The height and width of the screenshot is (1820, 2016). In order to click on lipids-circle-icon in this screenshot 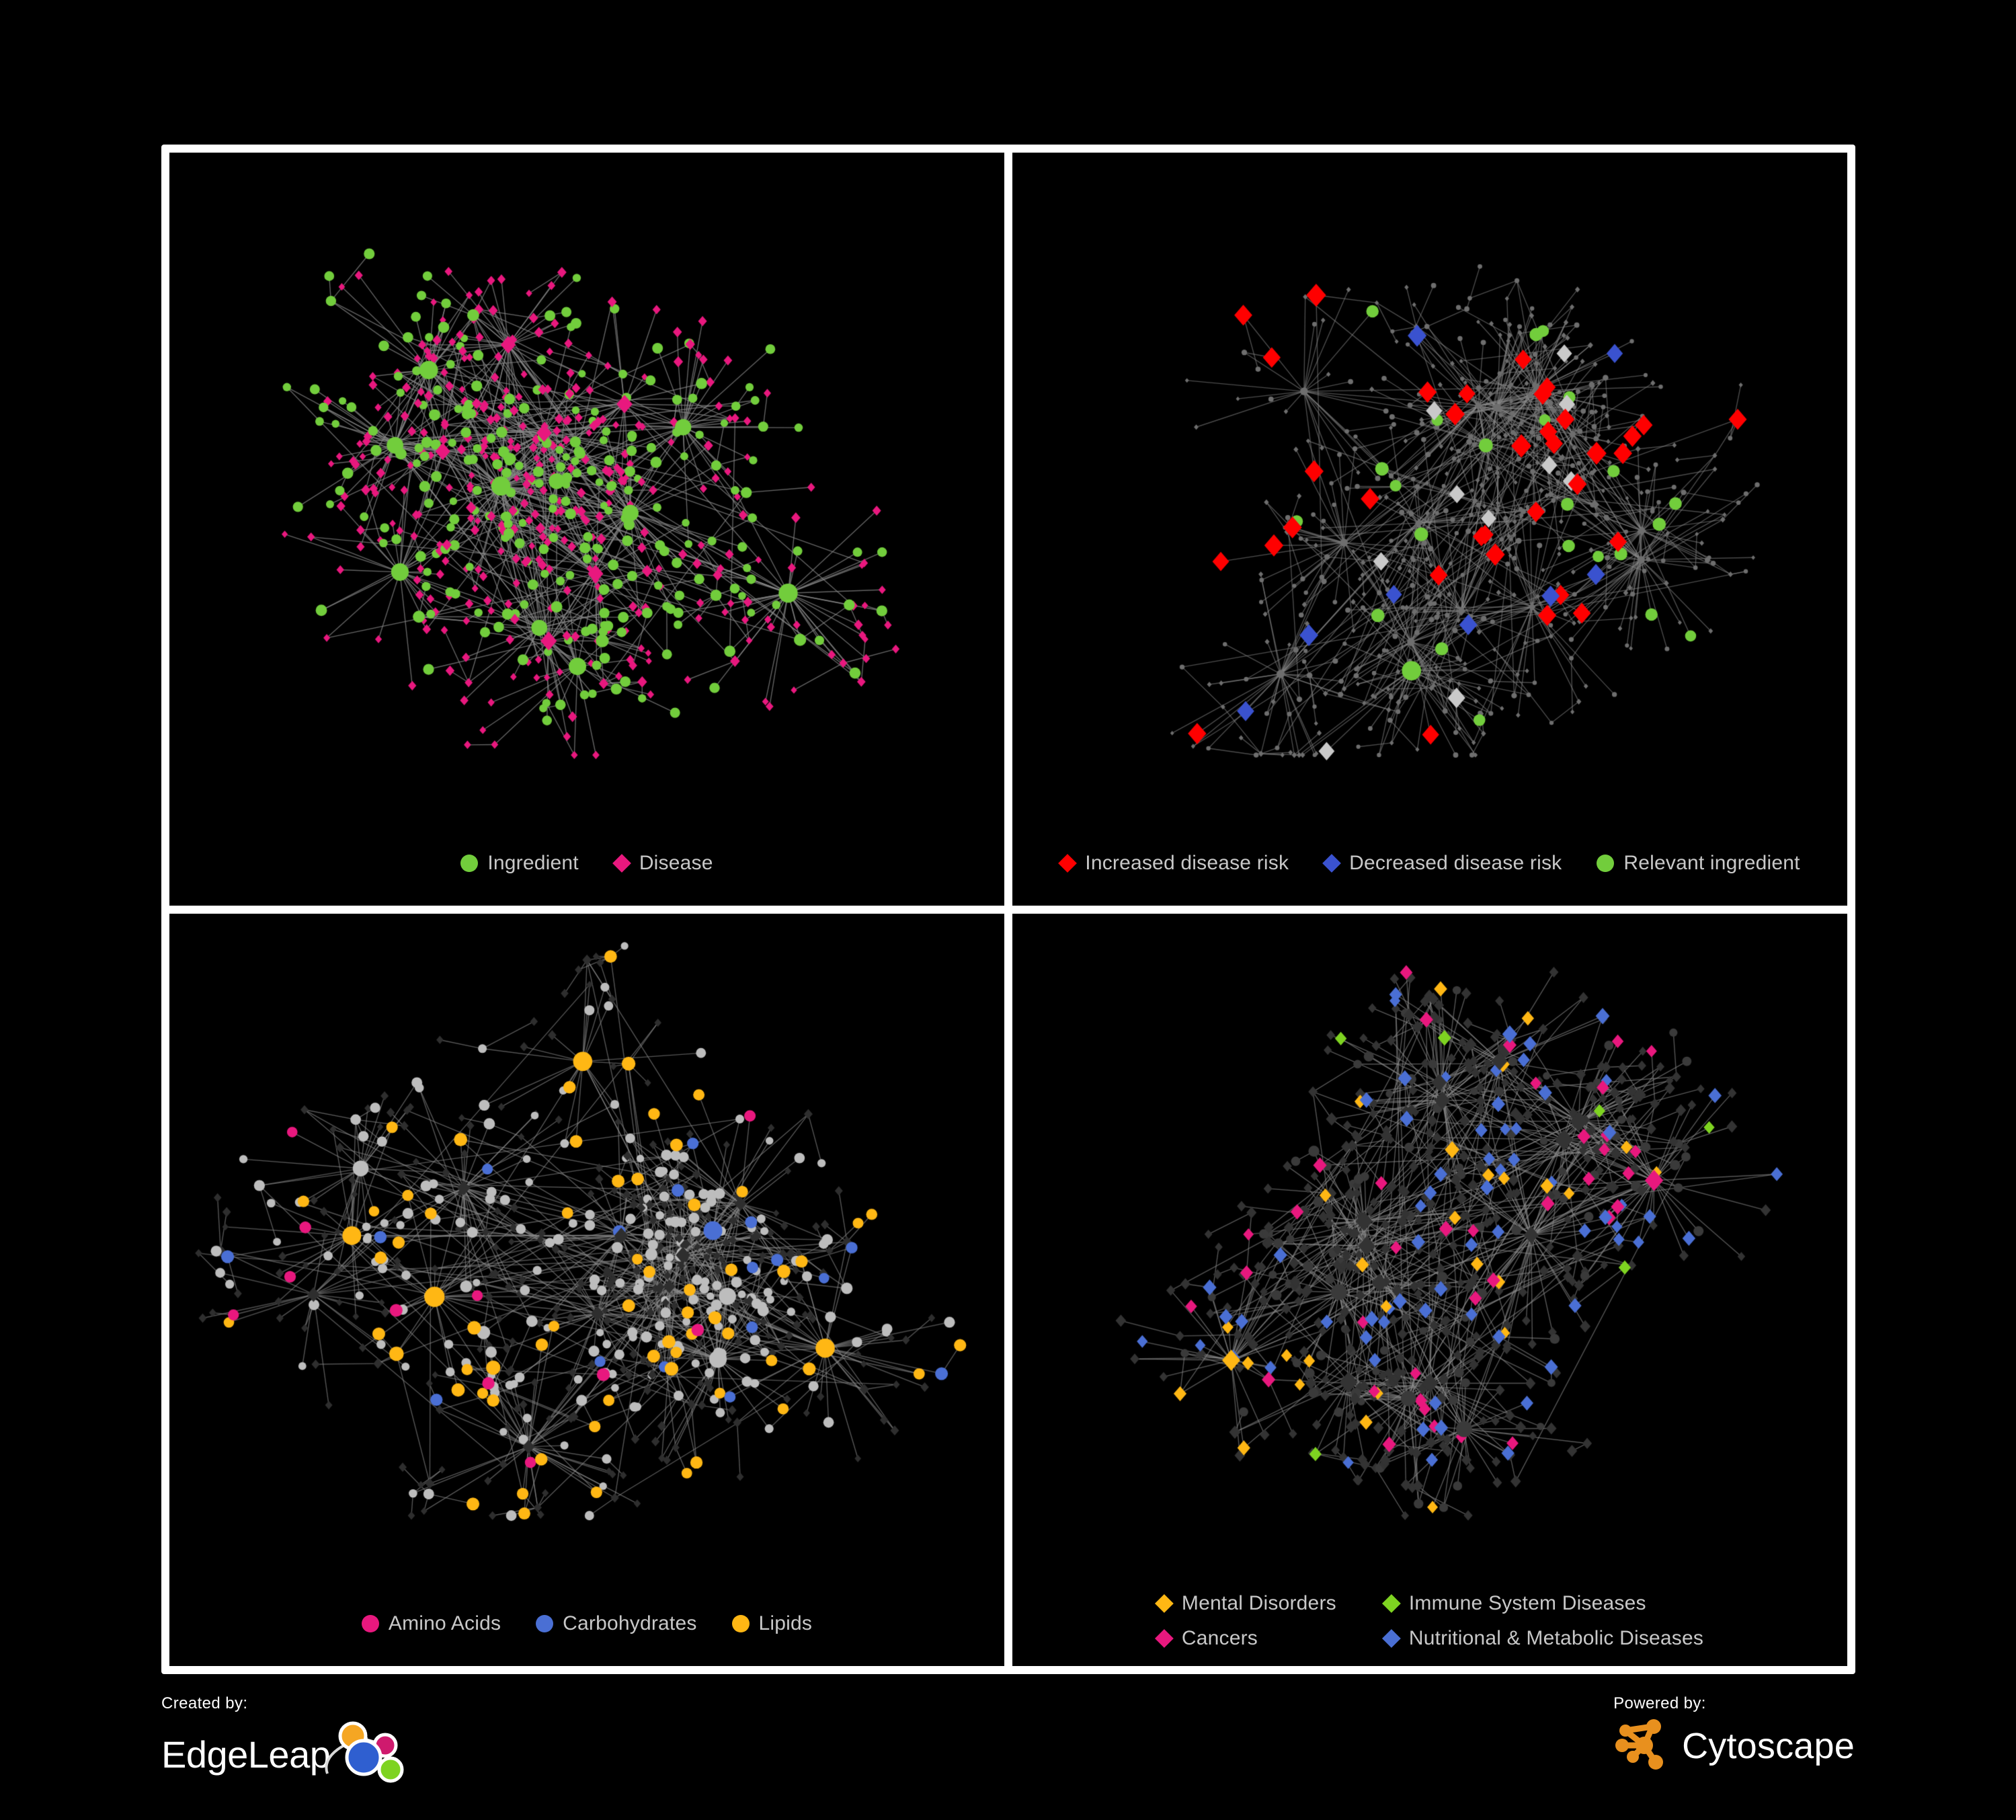, I will do `click(740, 1623)`.